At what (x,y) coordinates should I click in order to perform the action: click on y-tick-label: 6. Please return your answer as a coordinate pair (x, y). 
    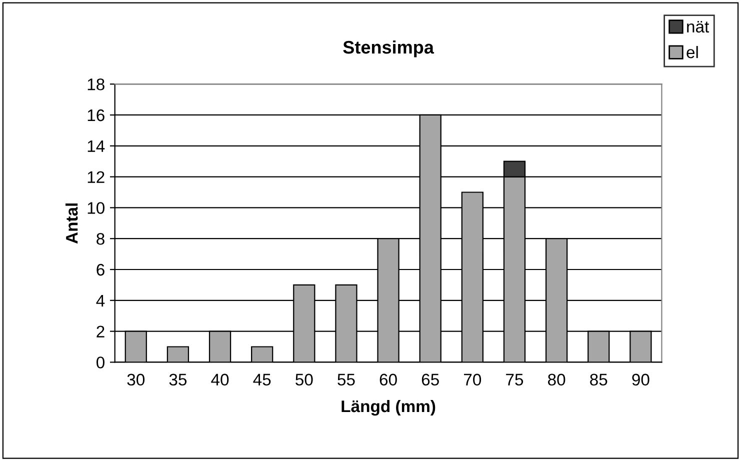
    Looking at the image, I should click on (100, 270).